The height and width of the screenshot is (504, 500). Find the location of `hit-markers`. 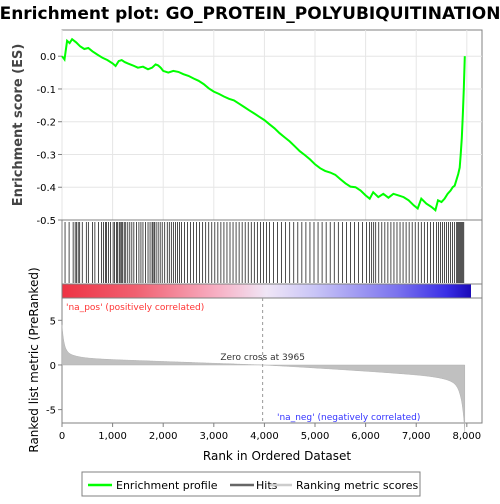

hit-markers is located at coordinates (264, 252).